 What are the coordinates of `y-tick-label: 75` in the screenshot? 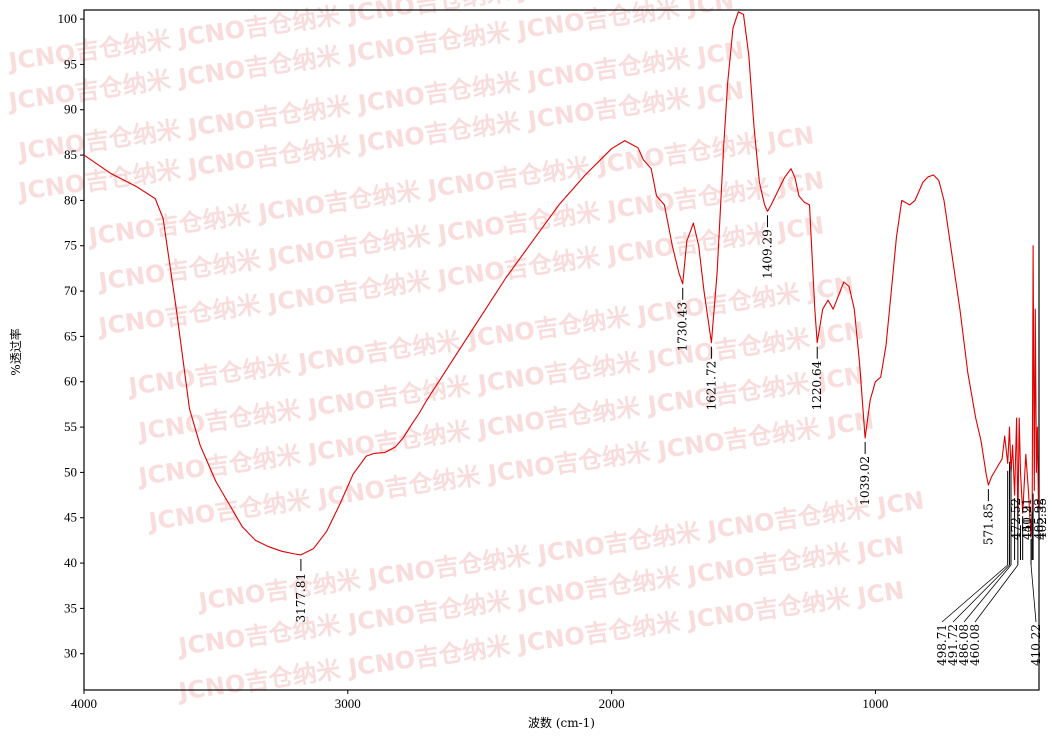 It's located at (70, 245).